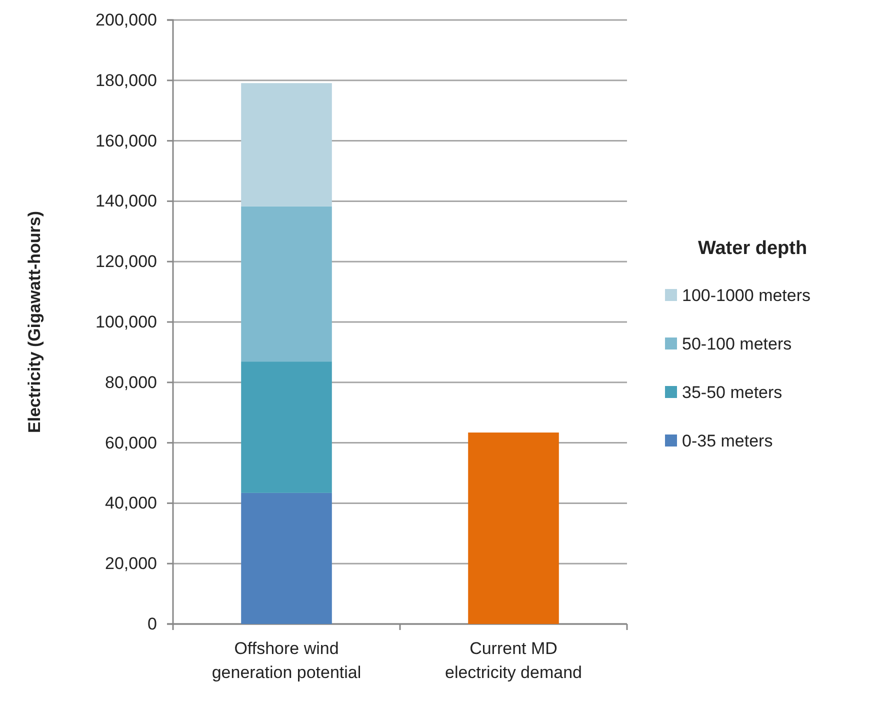  What do you see at coordinates (126, 322) in the screenshot?
I see `y-tick-label: 100,000` at bounding box center [126, 322].